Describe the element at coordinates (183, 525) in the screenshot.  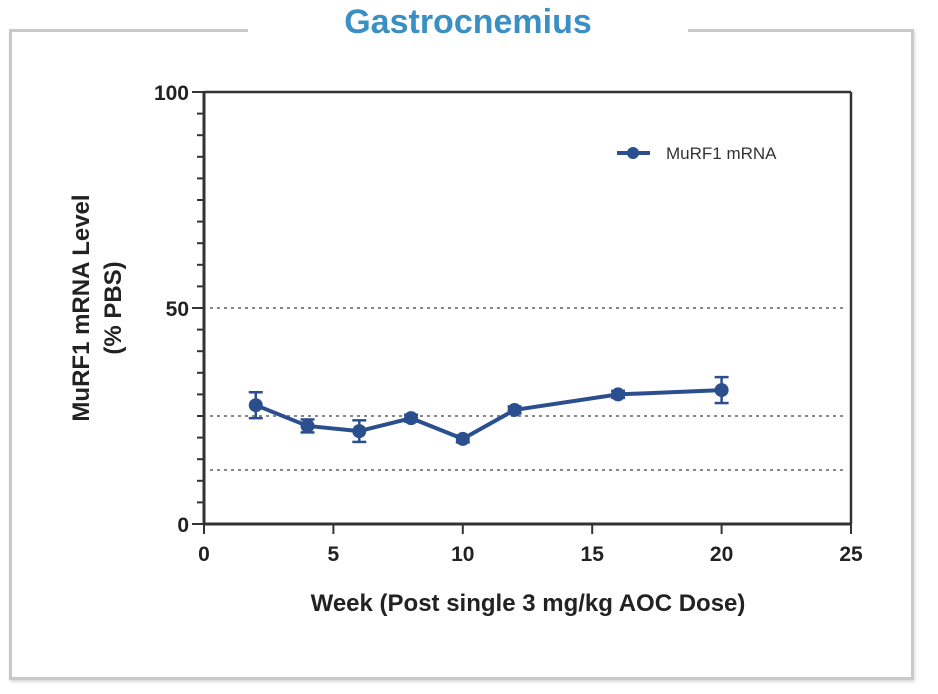
I see `y-tick-label: 0` at that location.